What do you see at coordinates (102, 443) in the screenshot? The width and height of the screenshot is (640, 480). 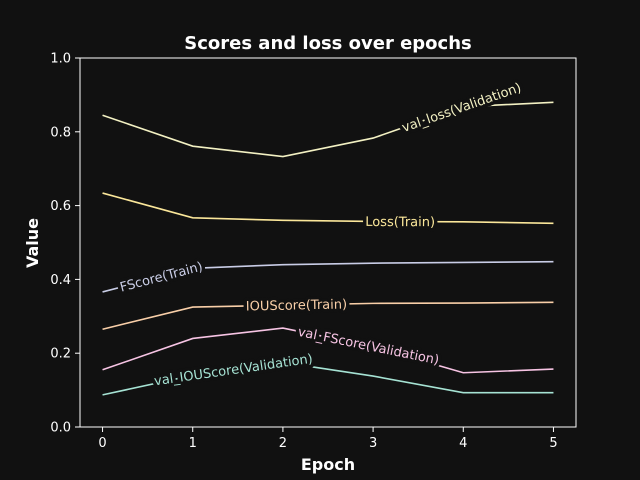 I see `x-tick-label: 0` at bounding box center [102, 443].